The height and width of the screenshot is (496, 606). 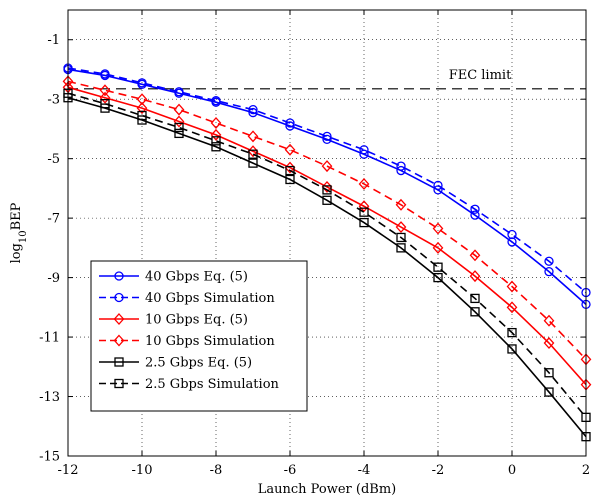 What do you see at coordinates (16, 216) in the screenshot?
I see `y-axis-title-rest: BEP` at bounding box center [16, 216].